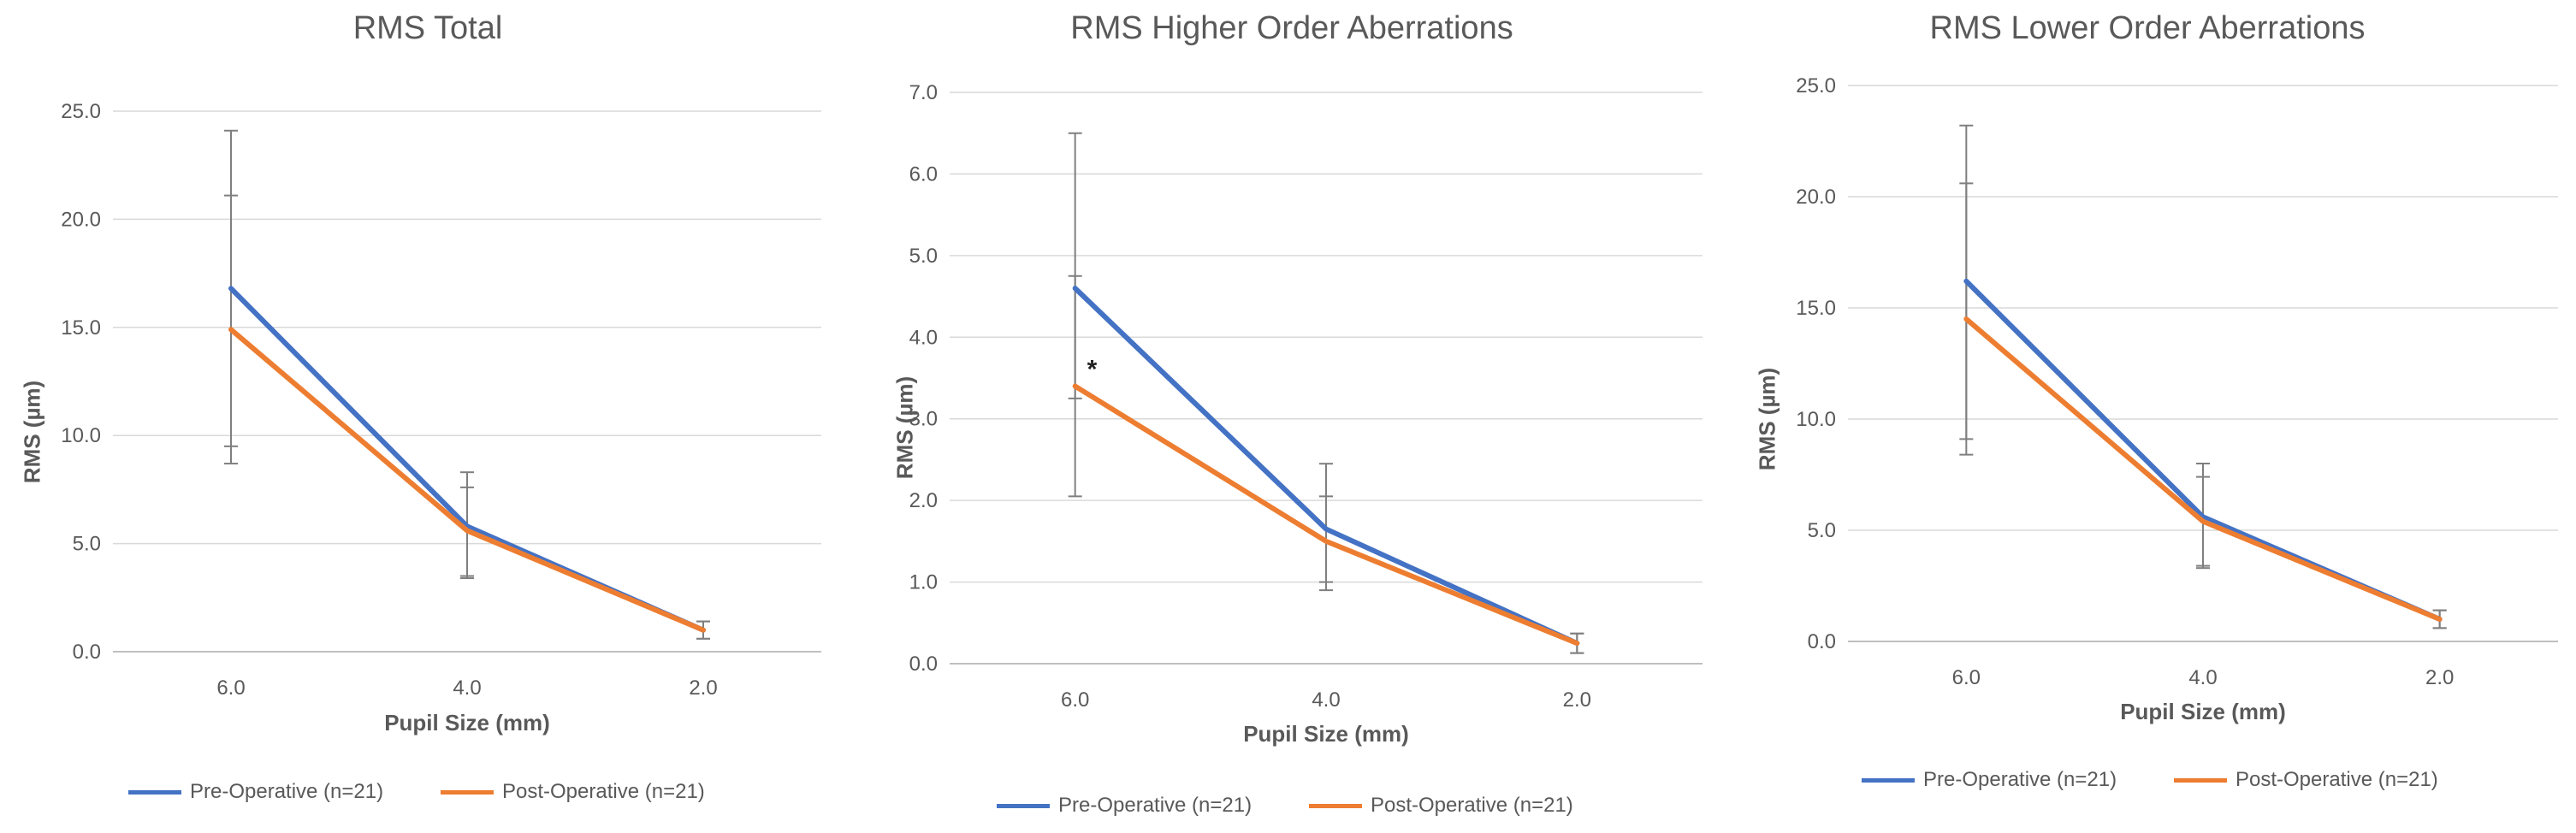 This screenshot has width=2576, height=833. I want to click on chart-title: RMS Total, so click(428, 28).